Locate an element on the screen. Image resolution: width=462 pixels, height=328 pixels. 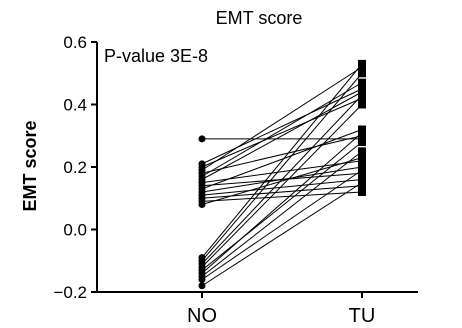
p-value-annotation: P-value 3E-8 is located at coordinates (156, 56).